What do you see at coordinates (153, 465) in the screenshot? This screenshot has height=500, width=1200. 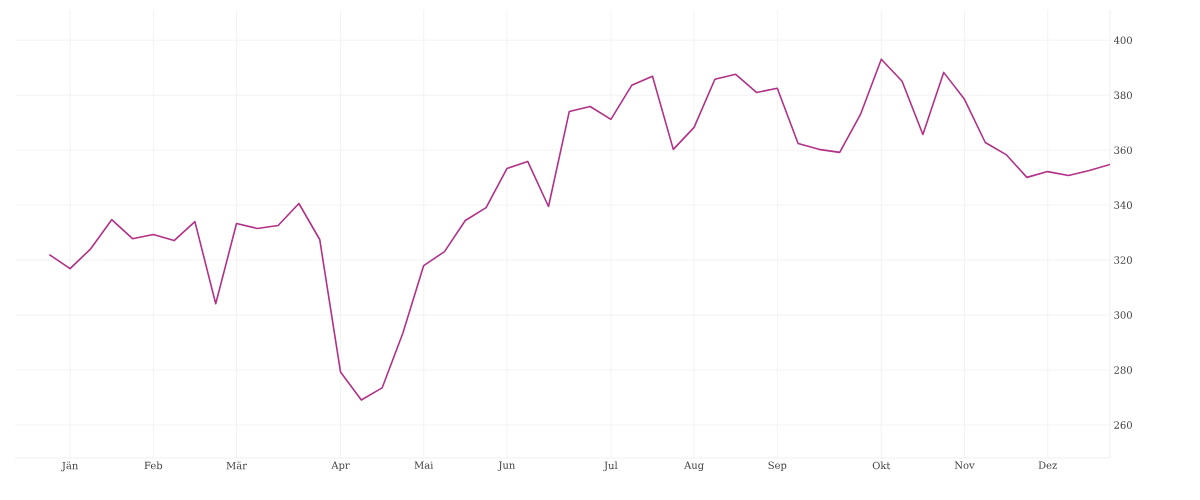 I see `x-tick-label: Feb` at bounding box center [153, 465].